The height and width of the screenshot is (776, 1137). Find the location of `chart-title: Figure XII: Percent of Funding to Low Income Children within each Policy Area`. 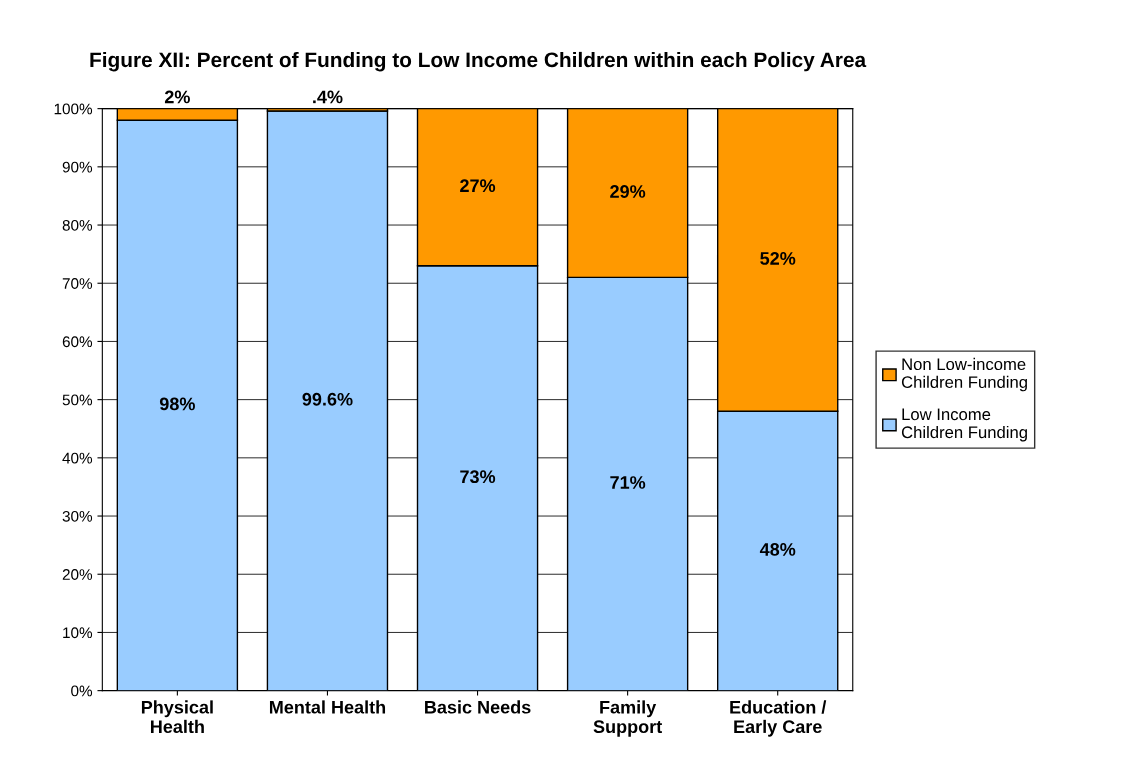

chart-title: Figure XII: Percent of Funding to Low Income Children within each Policy Area is located at coordinates (478, 61).